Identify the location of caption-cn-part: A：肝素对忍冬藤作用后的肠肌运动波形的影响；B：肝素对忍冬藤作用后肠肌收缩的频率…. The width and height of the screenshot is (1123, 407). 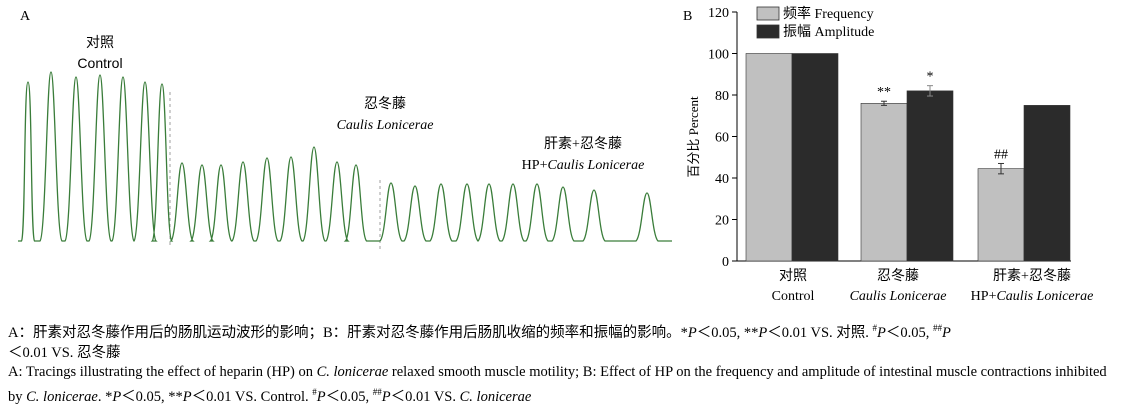
(348, 332).